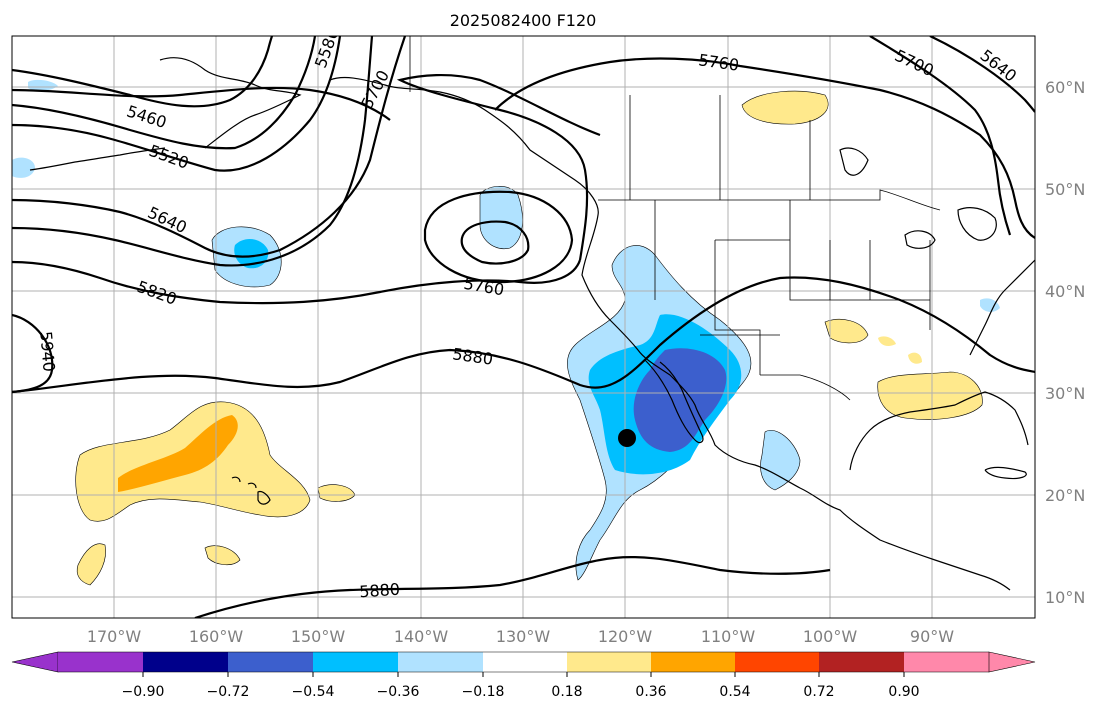 This screenshot has width=1105, height=712. Describe the element at coordinates (228, 692) in the screenshot. I see `colorbar-tick-label: −0.72` at that location.